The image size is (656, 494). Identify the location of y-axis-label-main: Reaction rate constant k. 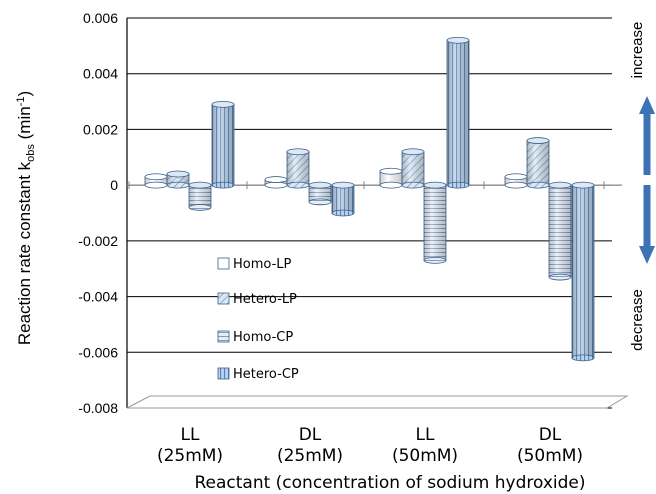
(24, 253).